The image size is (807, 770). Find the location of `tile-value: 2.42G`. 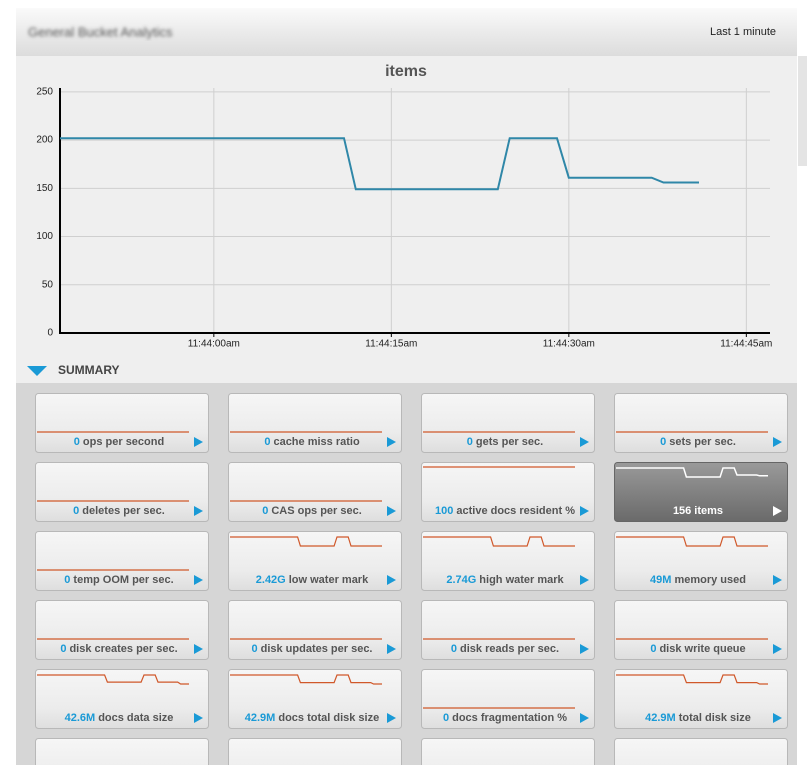

tile-value: 2.42G is located at coordinates (271, 580).